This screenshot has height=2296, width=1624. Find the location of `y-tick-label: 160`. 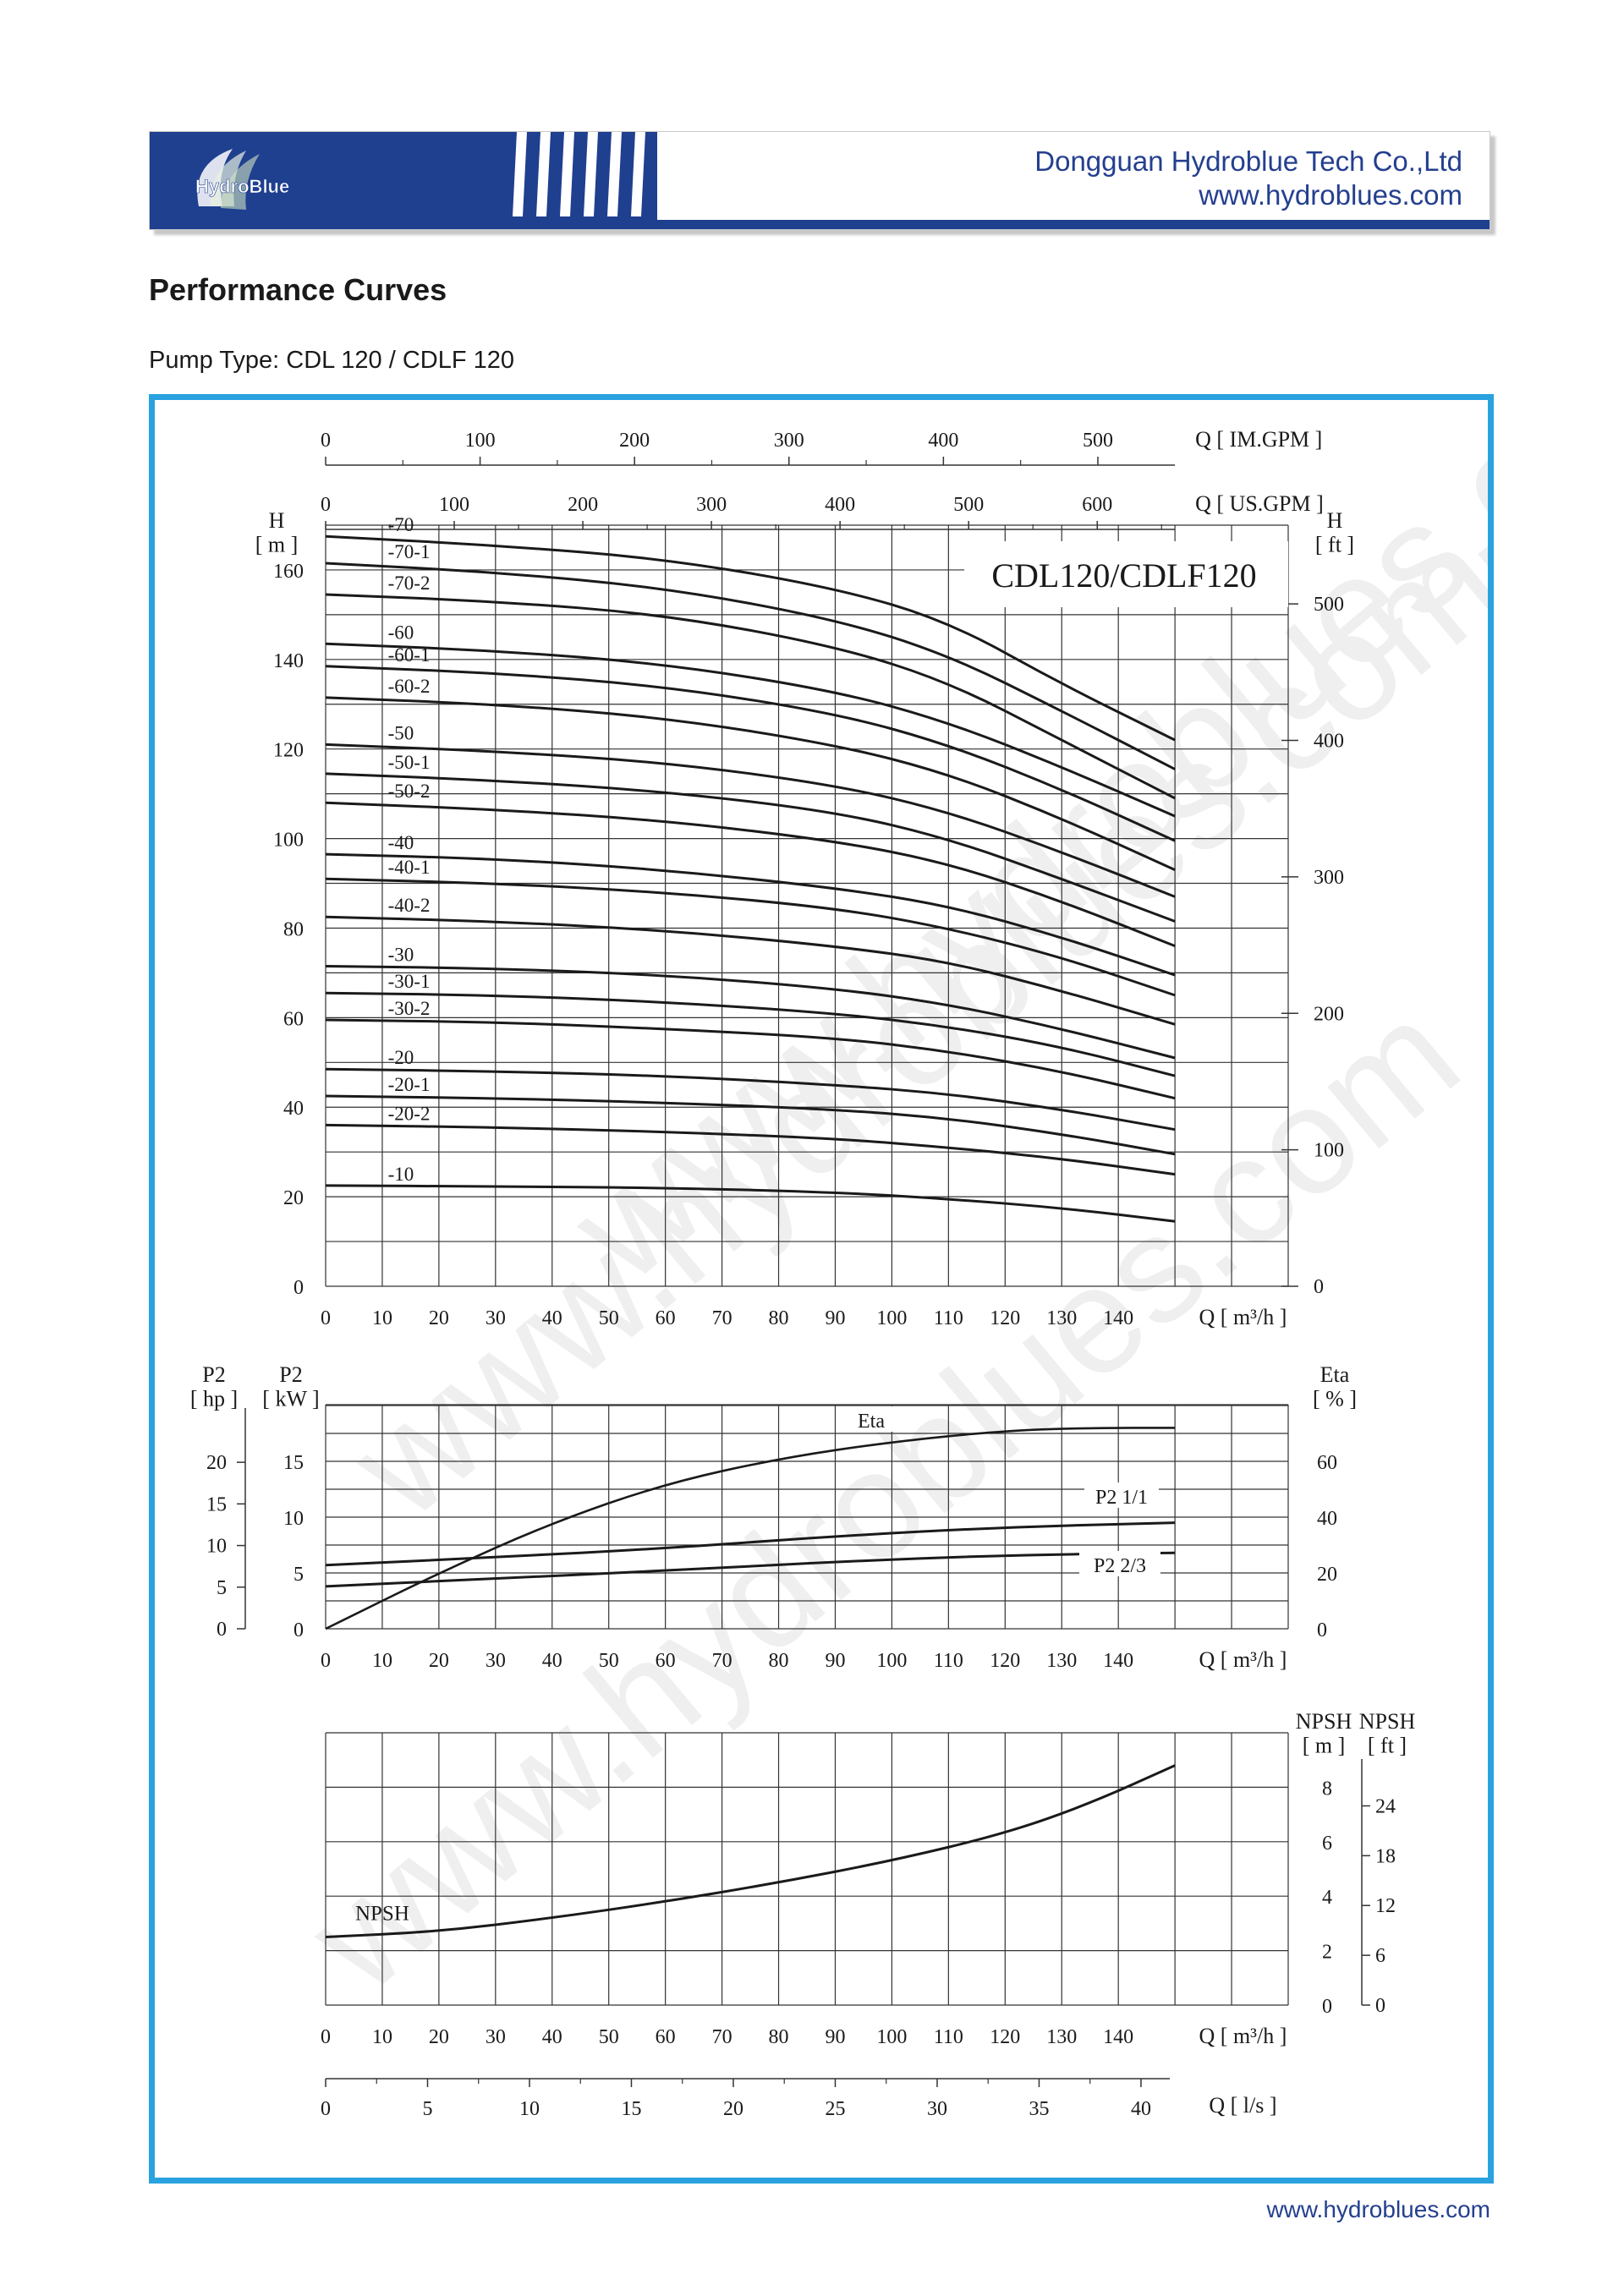

y-tick-label: 160 is located at coordinates (289, 572).